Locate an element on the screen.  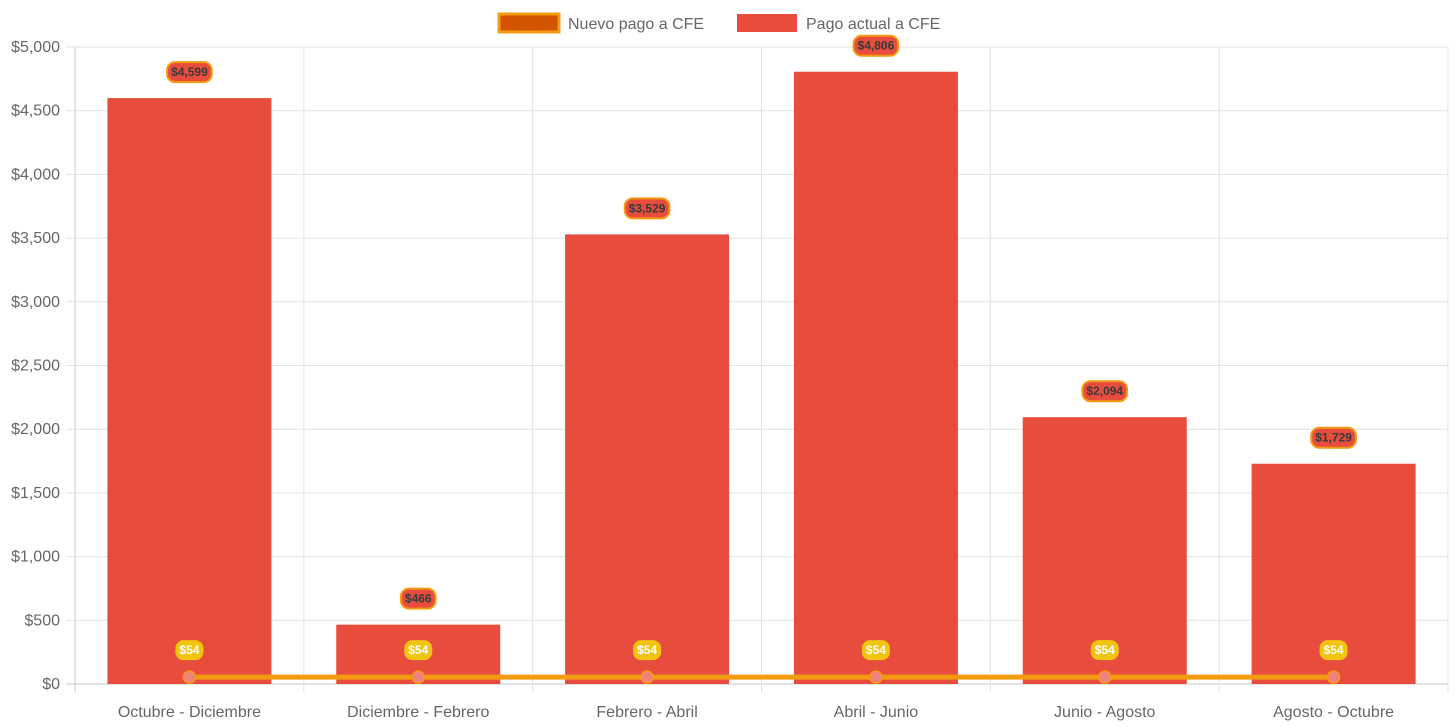
bar-value-label: $3,529 is located at coordinates (647, 208).